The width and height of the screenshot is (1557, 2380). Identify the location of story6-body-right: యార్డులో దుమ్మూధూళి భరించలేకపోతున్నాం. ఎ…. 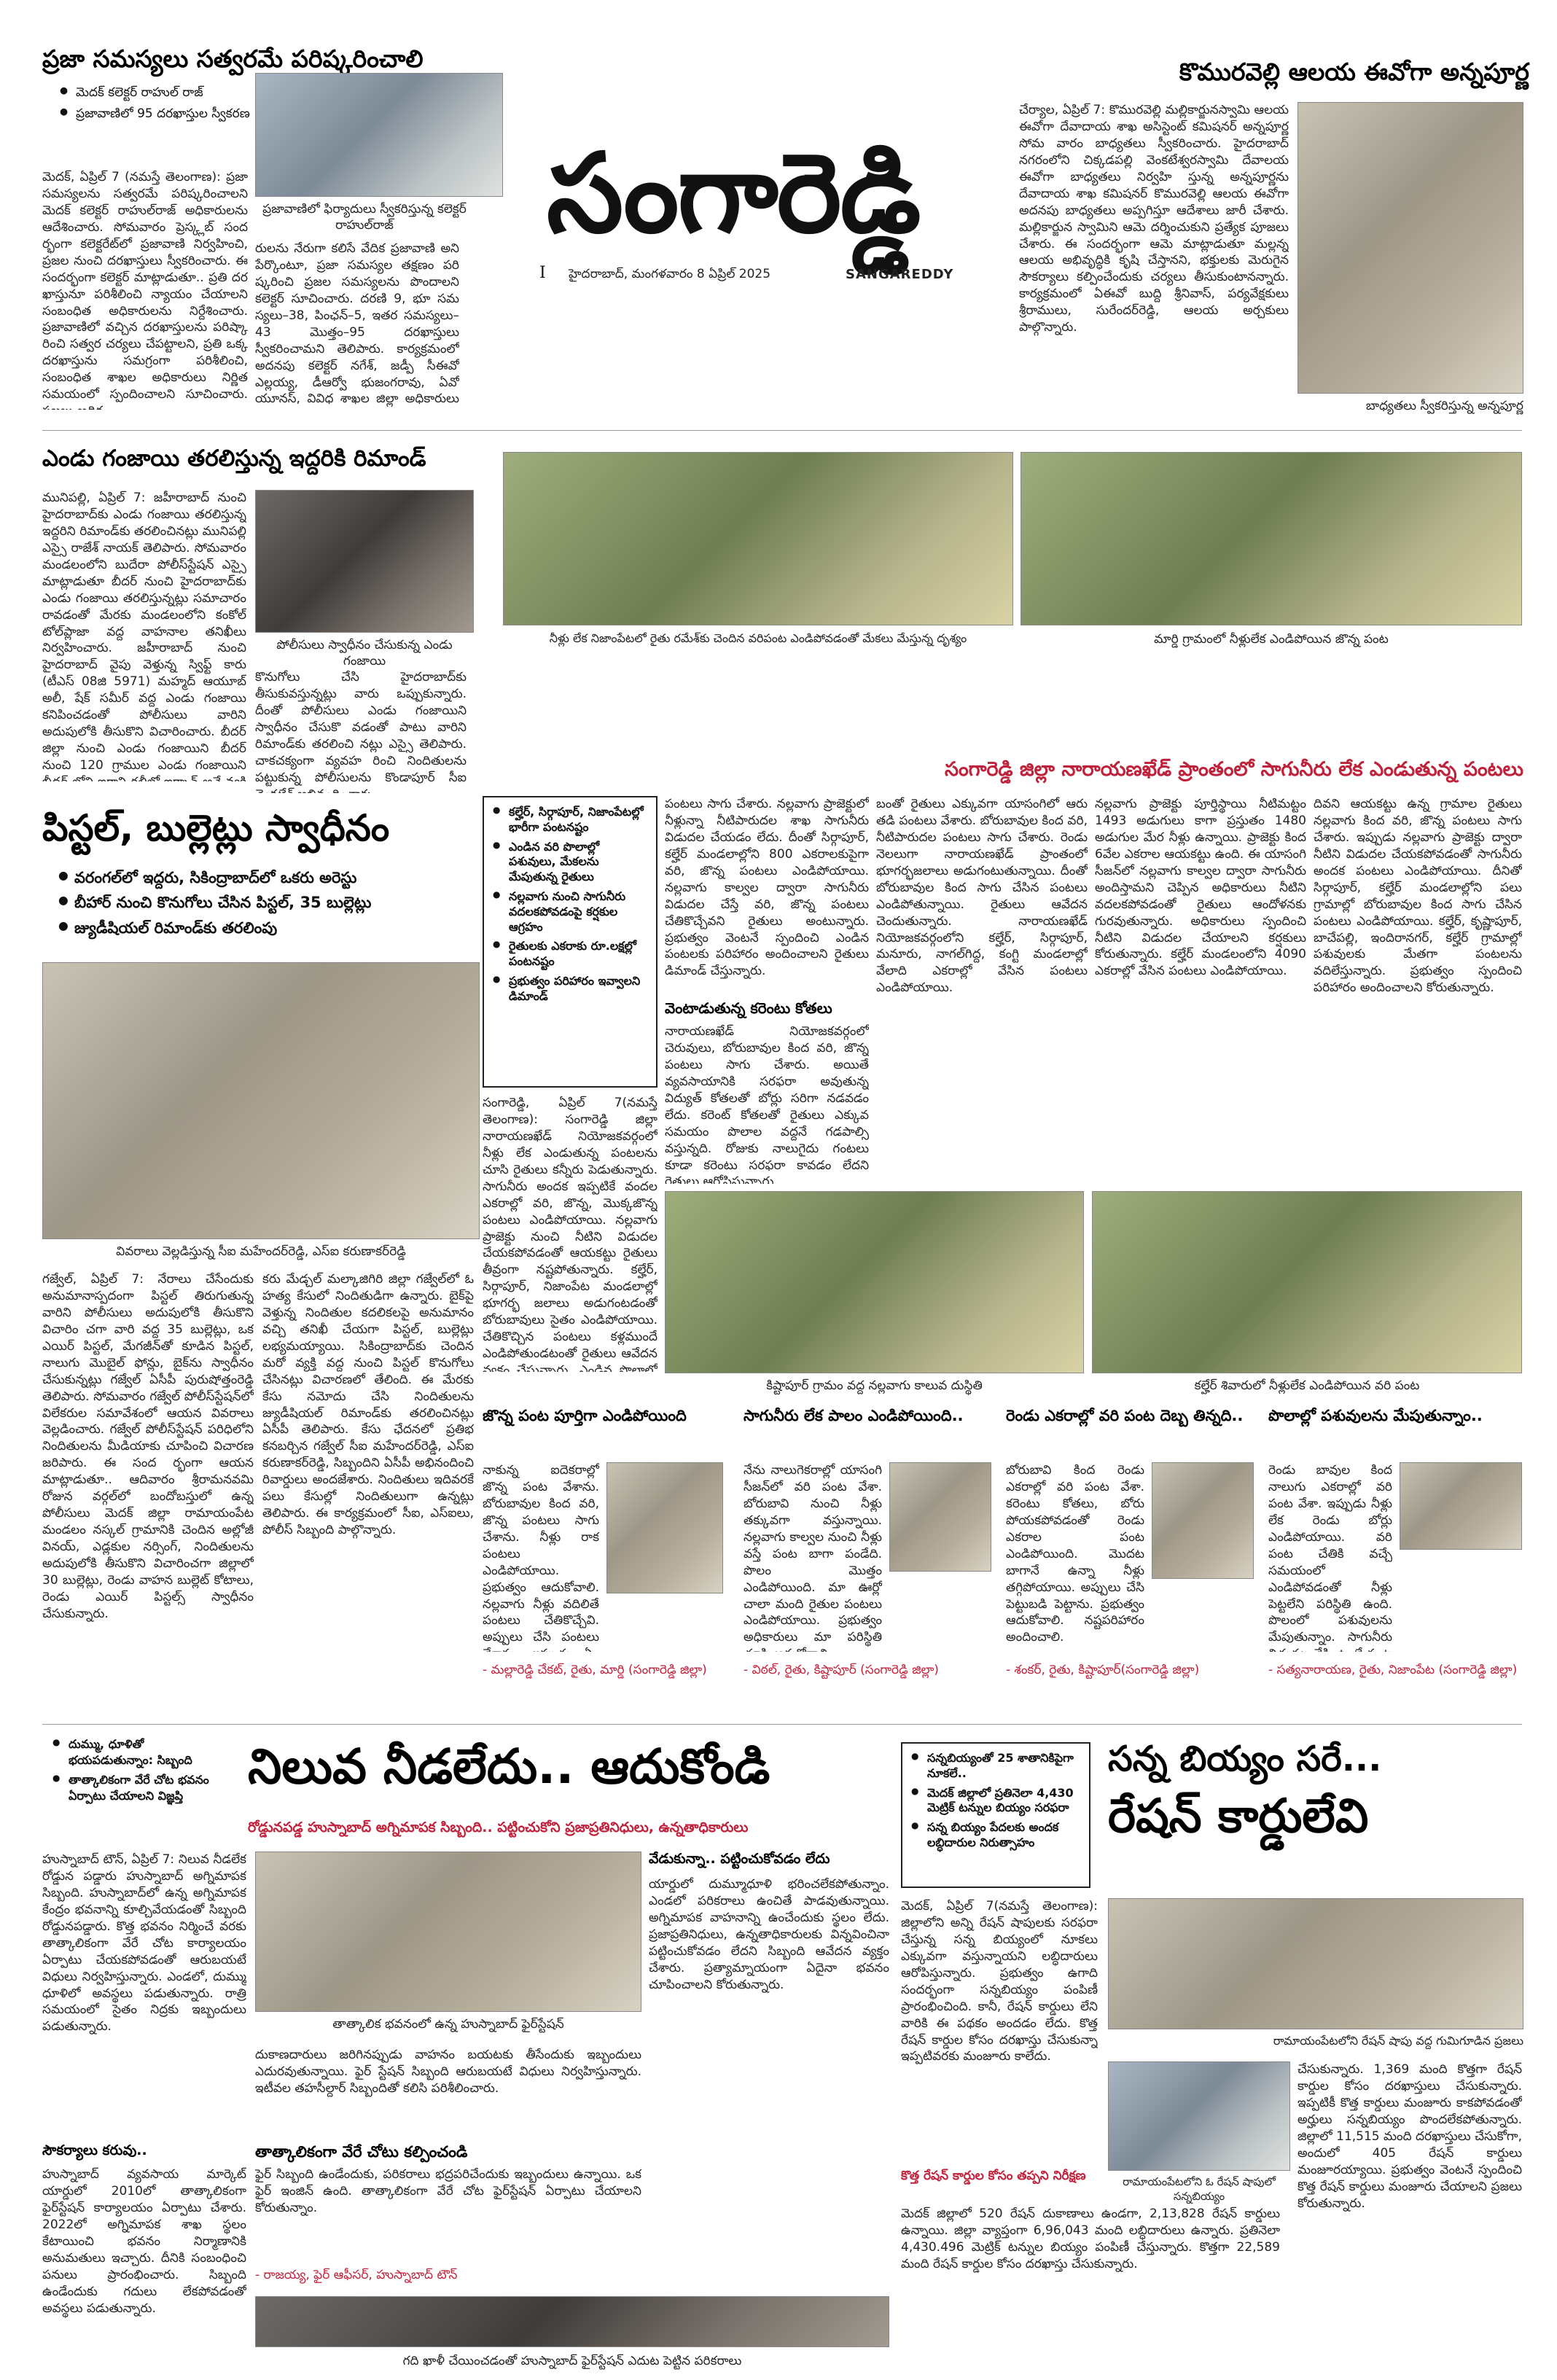
(769, 1934).